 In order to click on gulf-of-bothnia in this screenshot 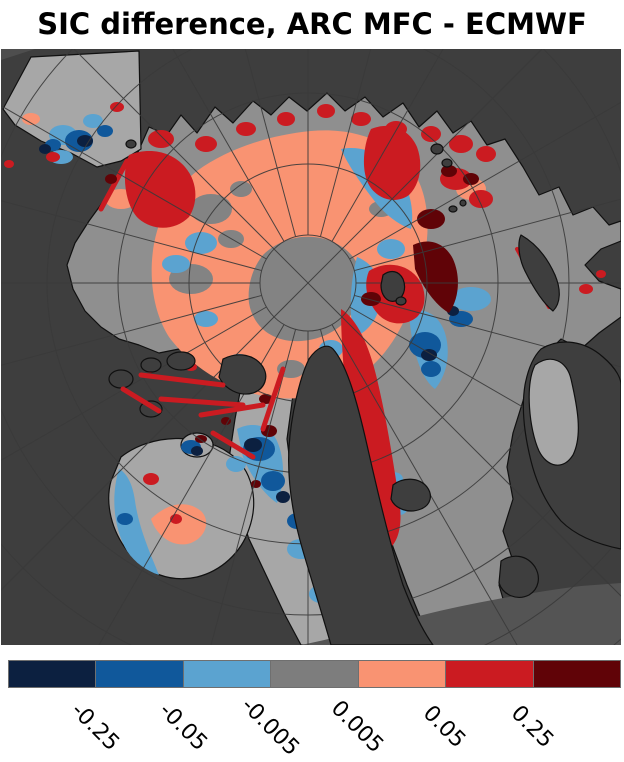, I will do `click(553, 412)`.